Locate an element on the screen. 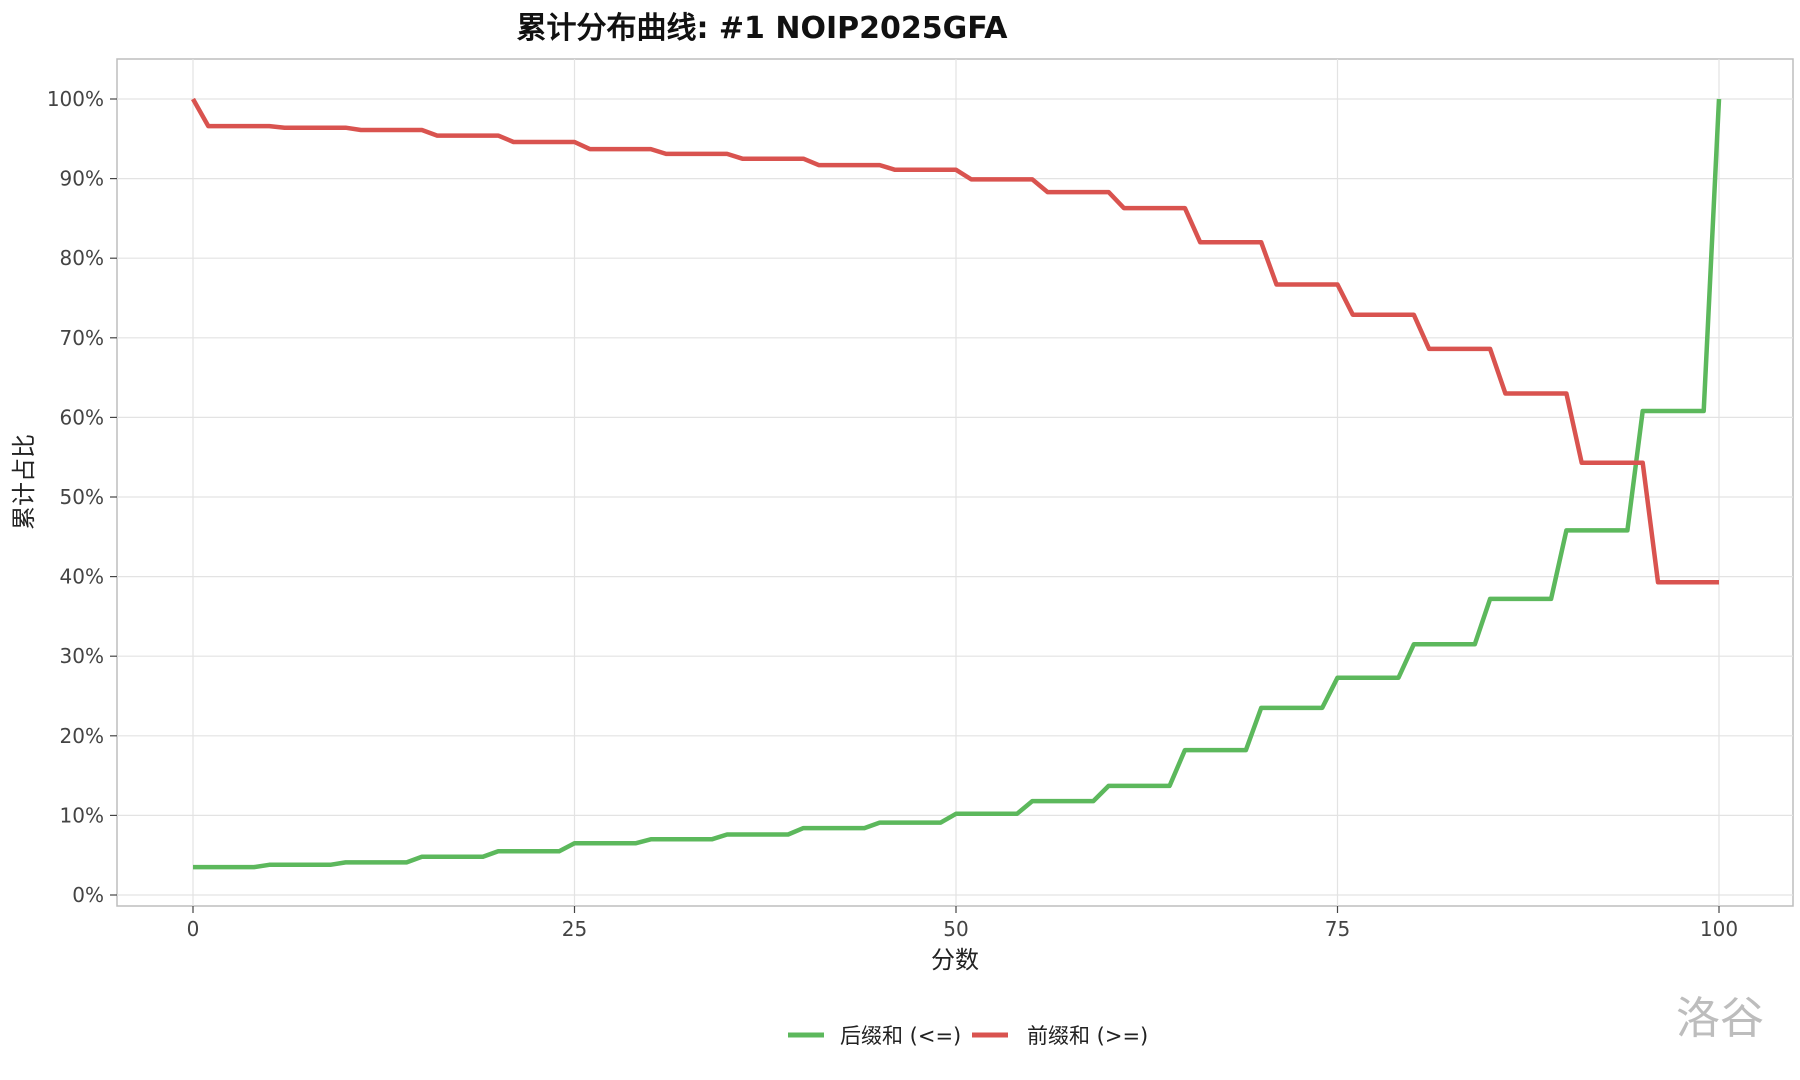  x-axis-tick-labels: 0 25 50 75 100 is located at coordinates (962, 929).